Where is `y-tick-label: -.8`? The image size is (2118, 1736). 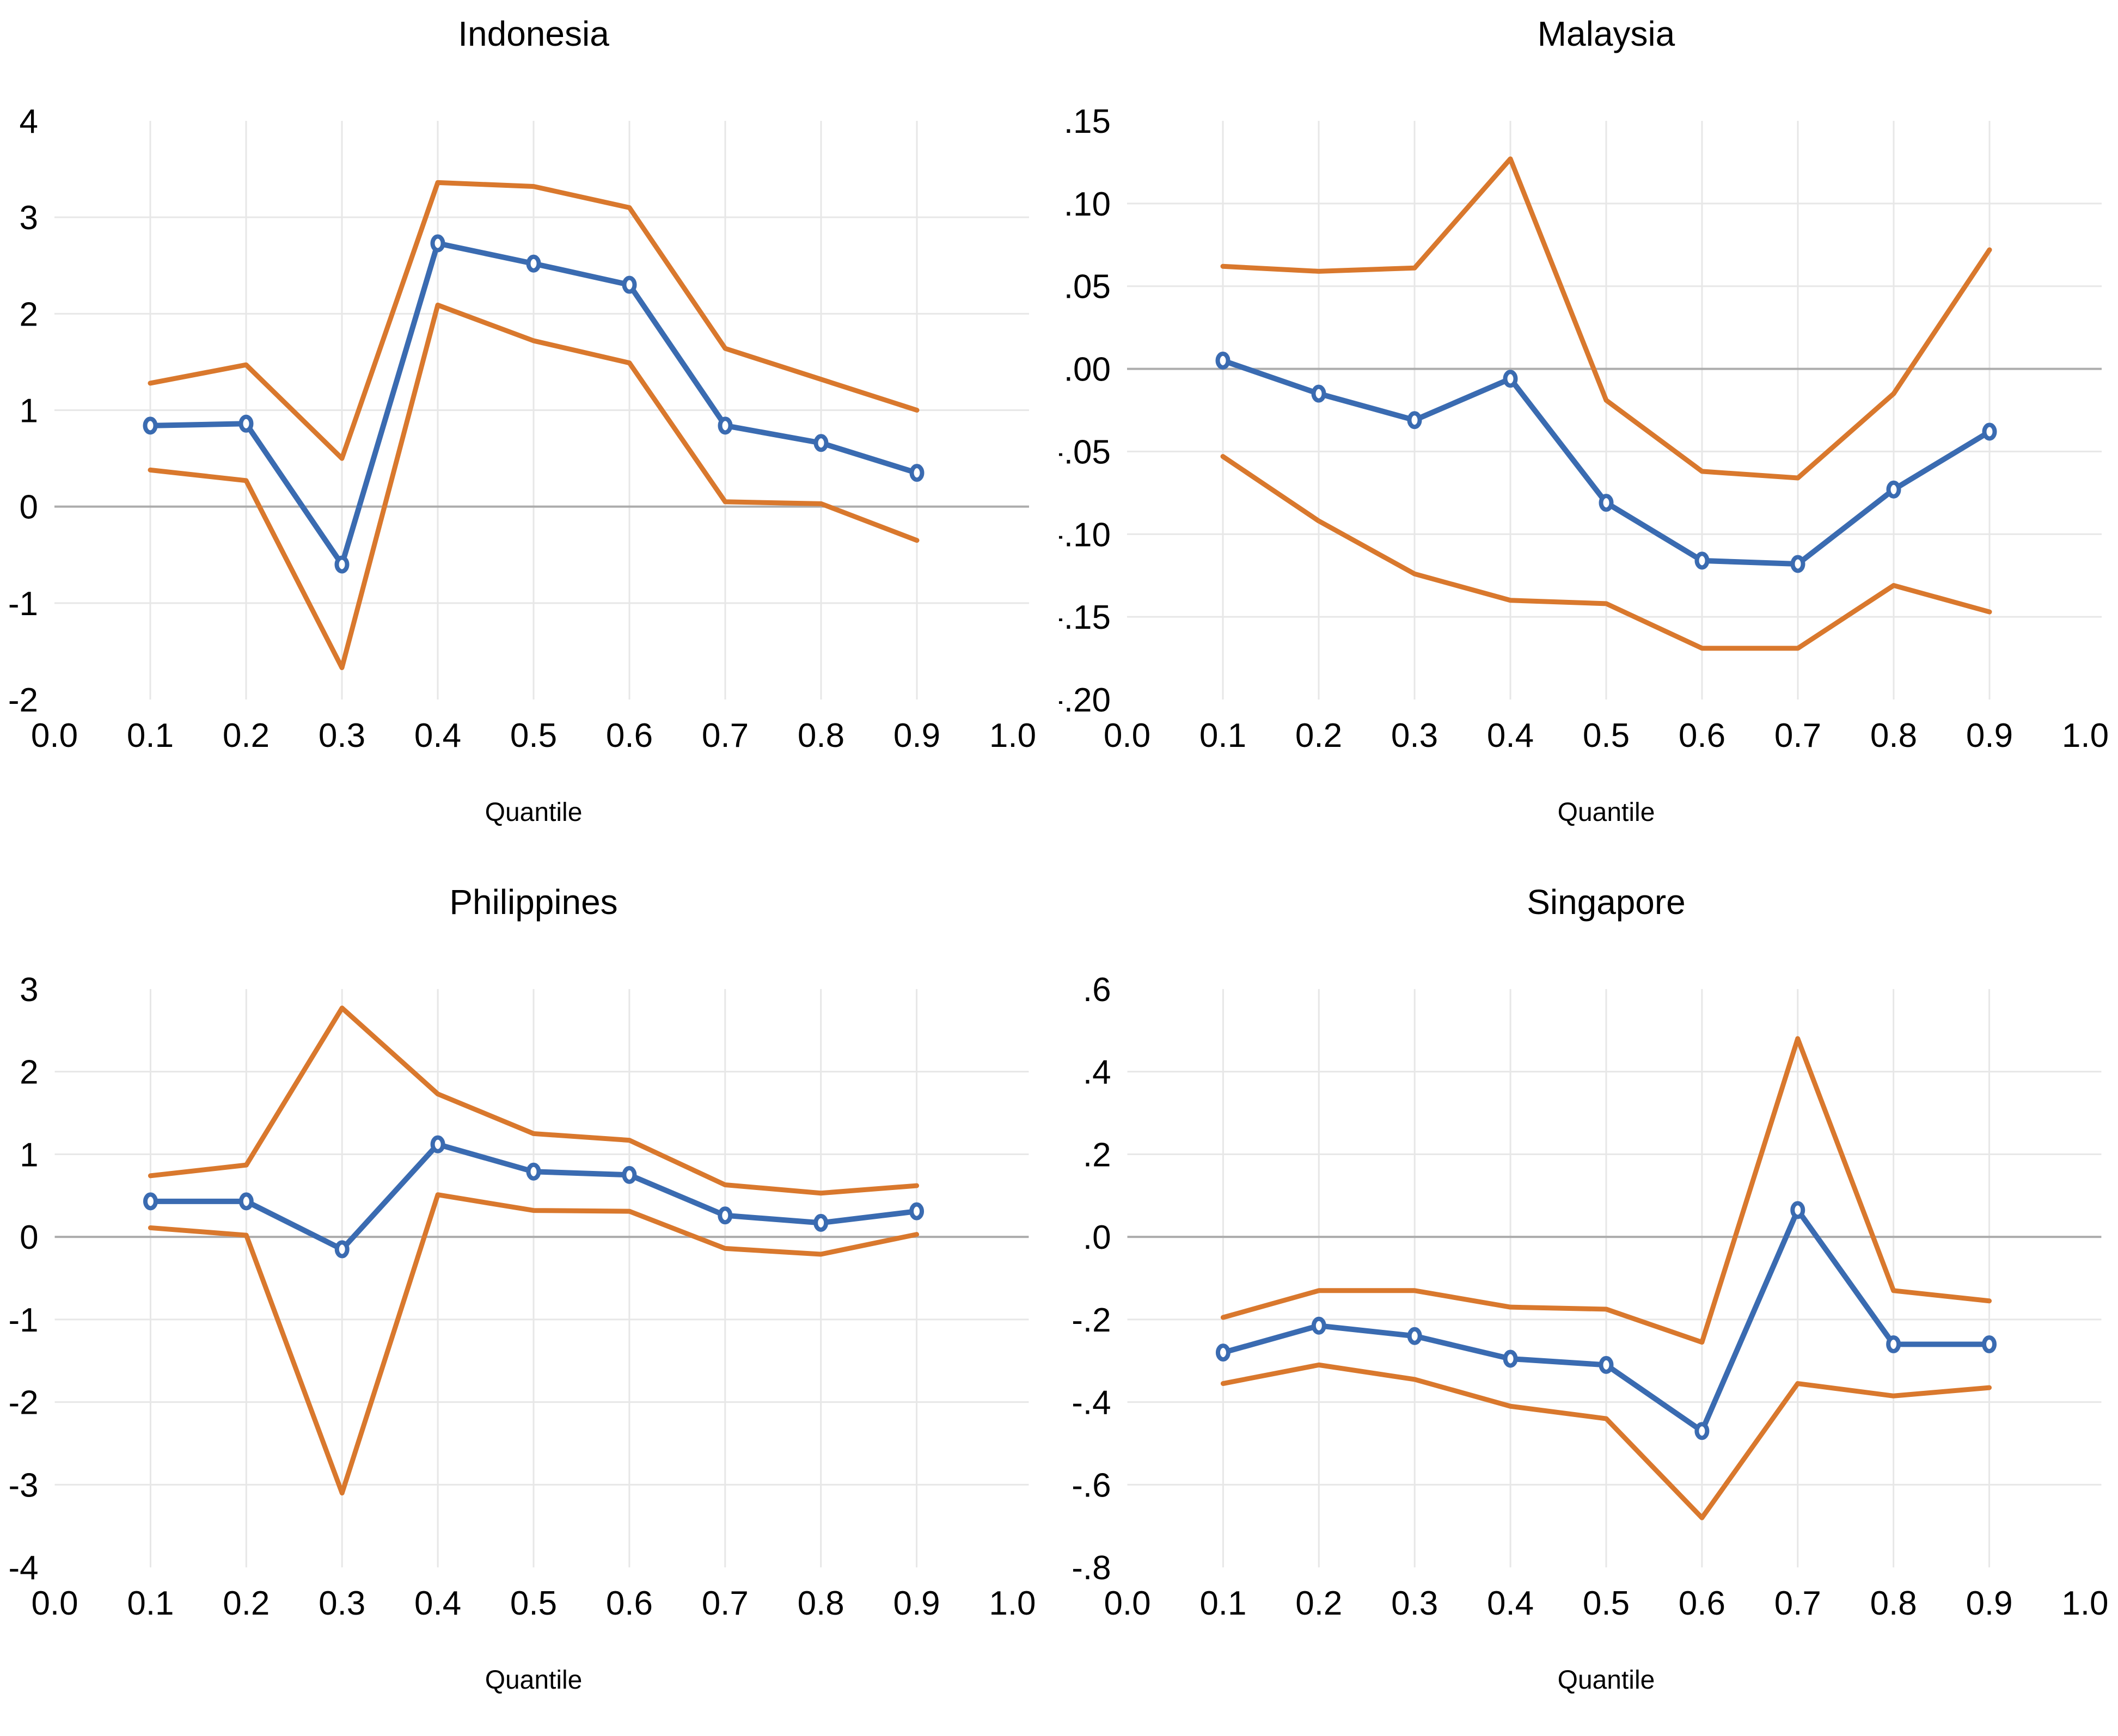
y-tick-label: -.8 is located at coordinates (1091, 1568).